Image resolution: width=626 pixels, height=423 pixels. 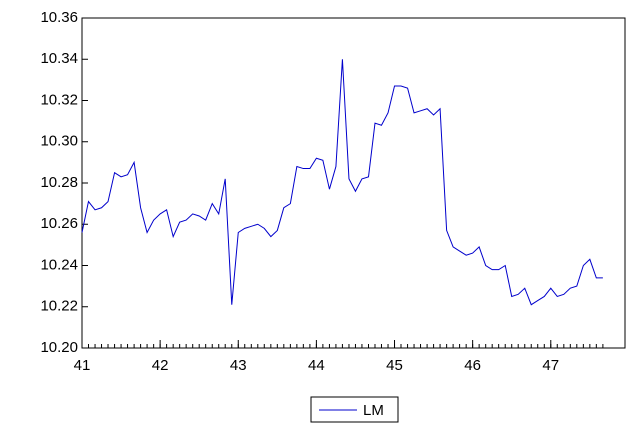 I want to click on x-tick-label: 44, so click(x=316, y=365).